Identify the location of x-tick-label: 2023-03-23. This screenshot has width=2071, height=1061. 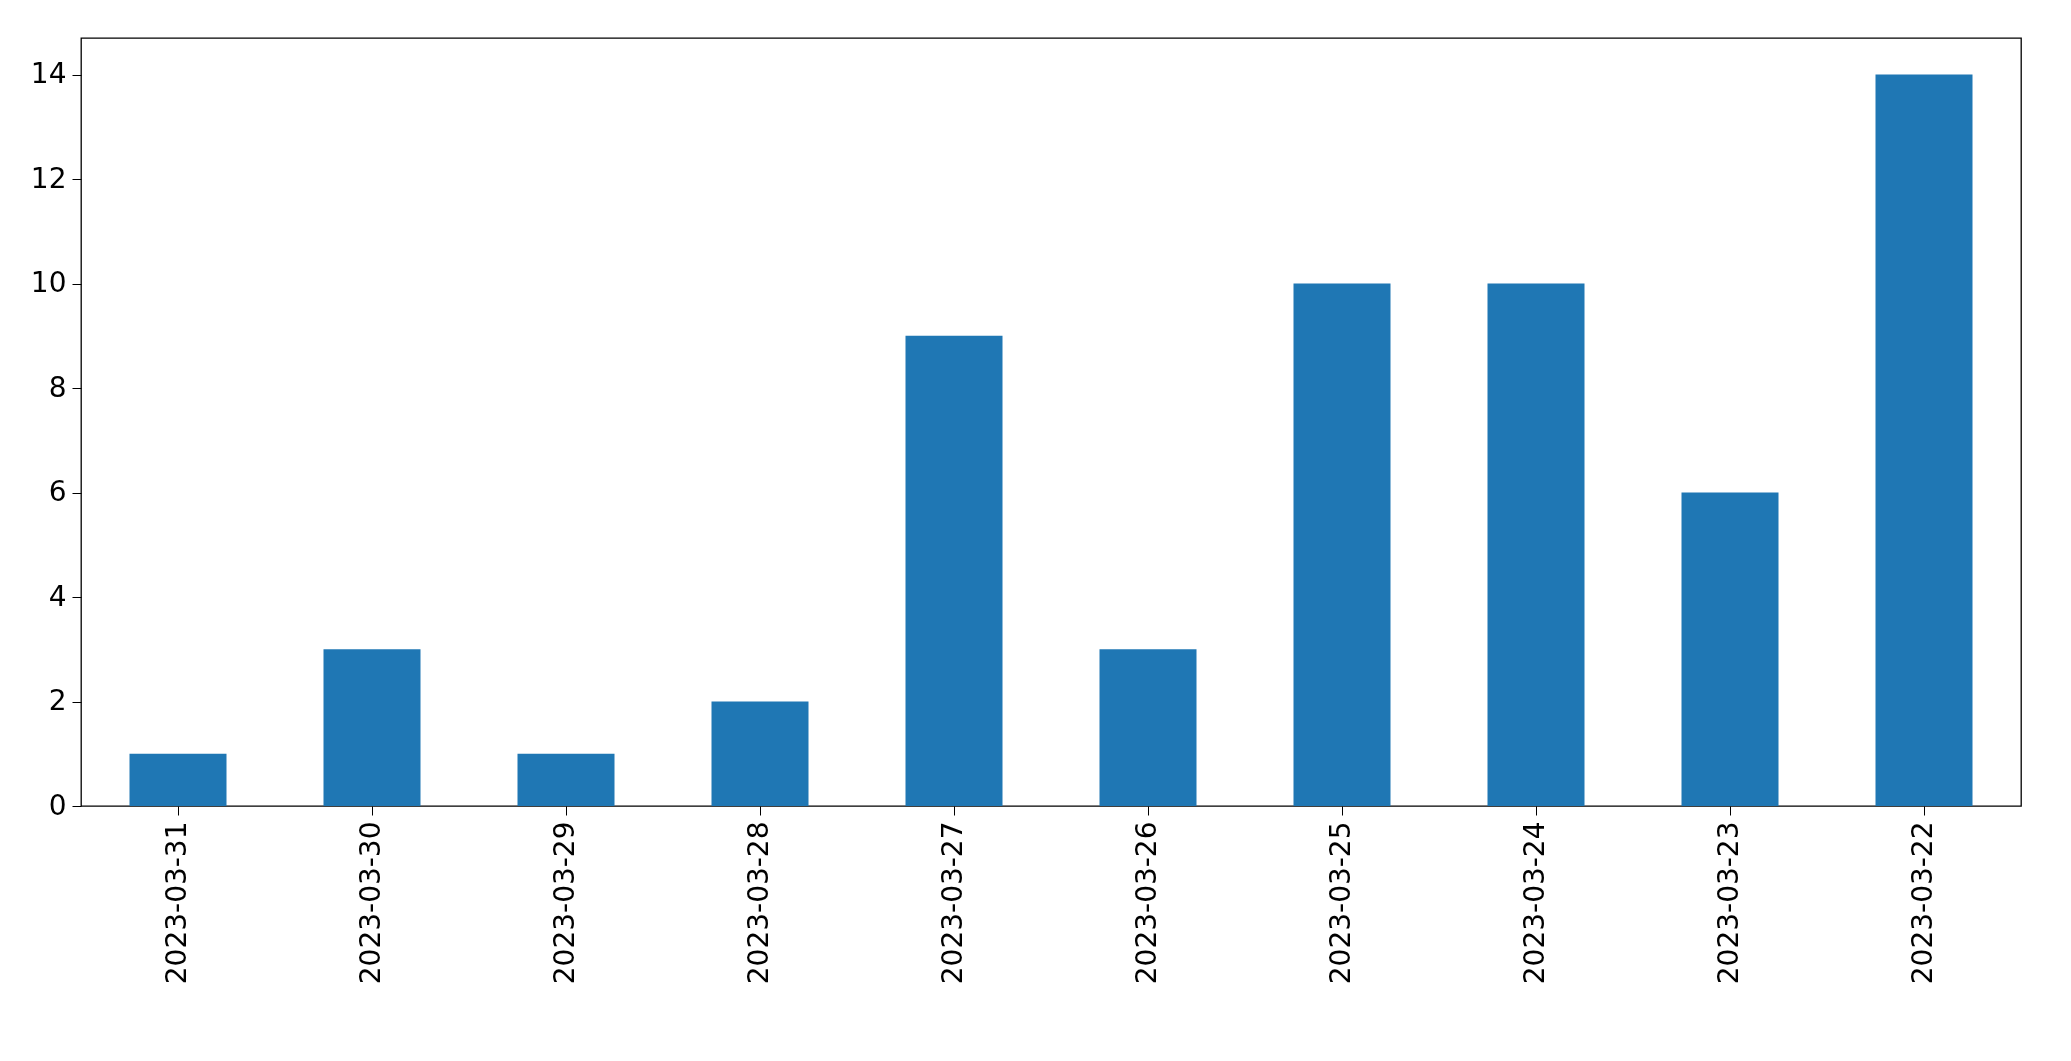
(1728, 903).